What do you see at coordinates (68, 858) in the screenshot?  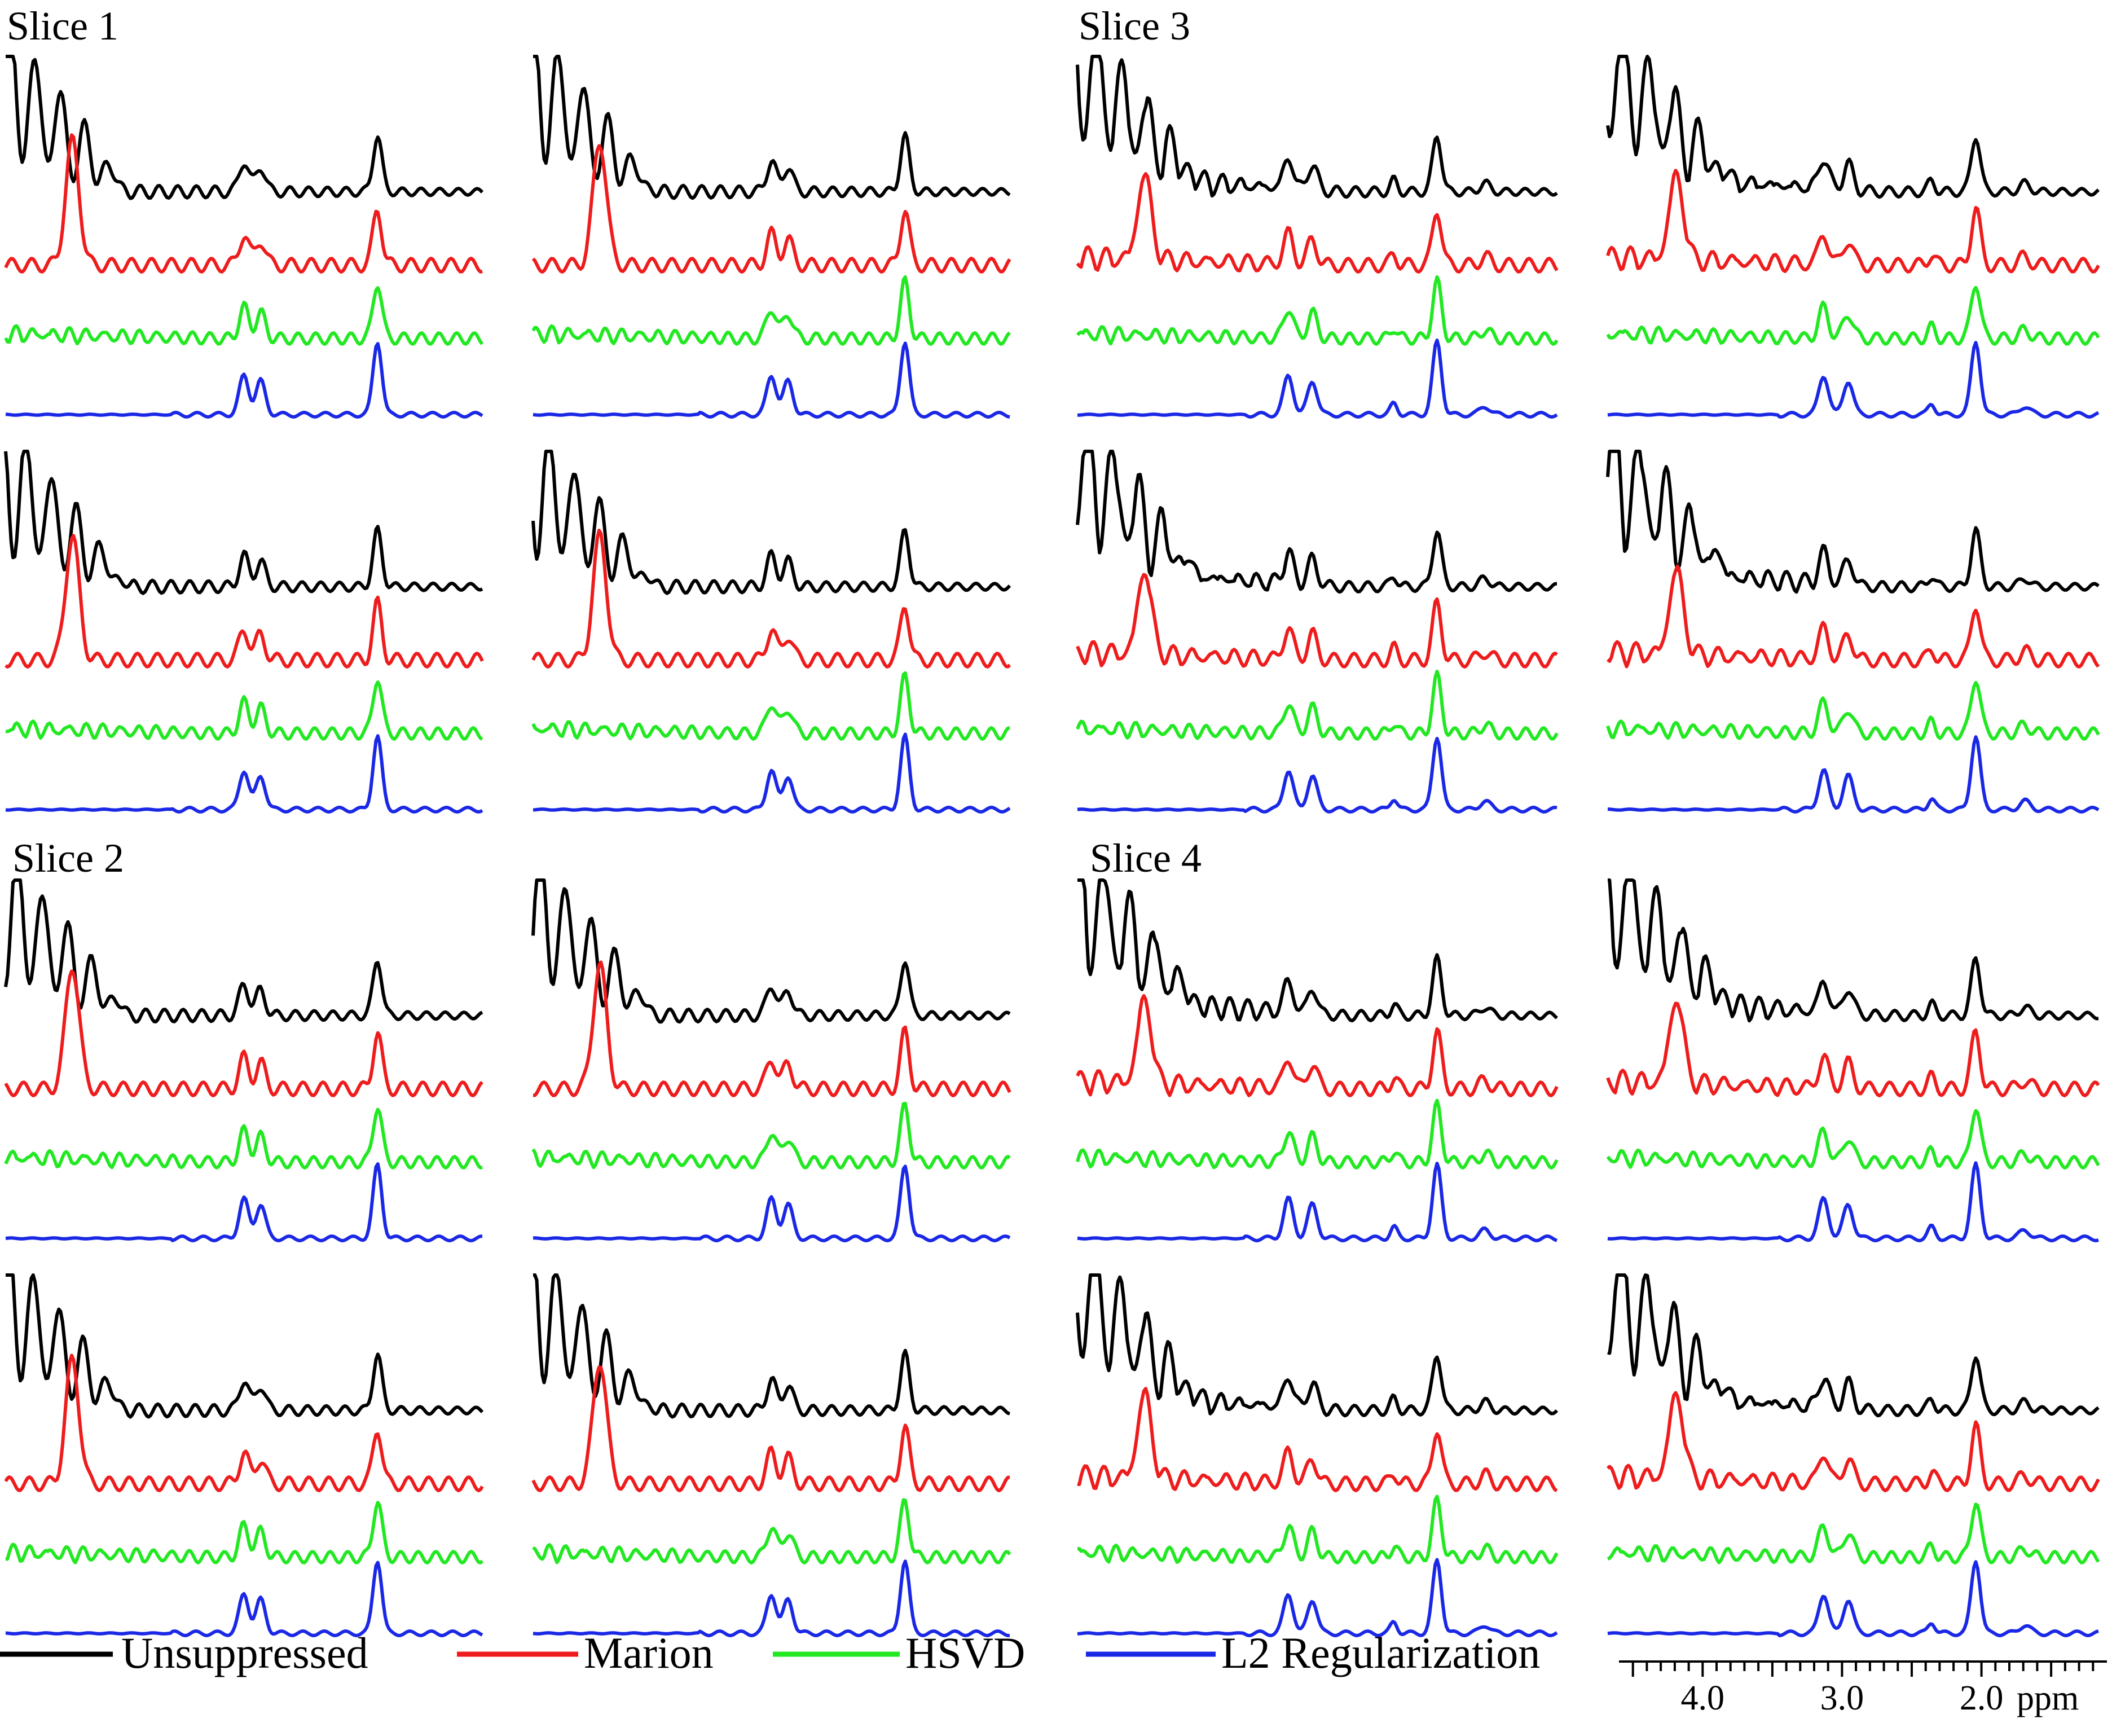 I see `slice-2-title: Slice 2` at bounding box center [68, 858].